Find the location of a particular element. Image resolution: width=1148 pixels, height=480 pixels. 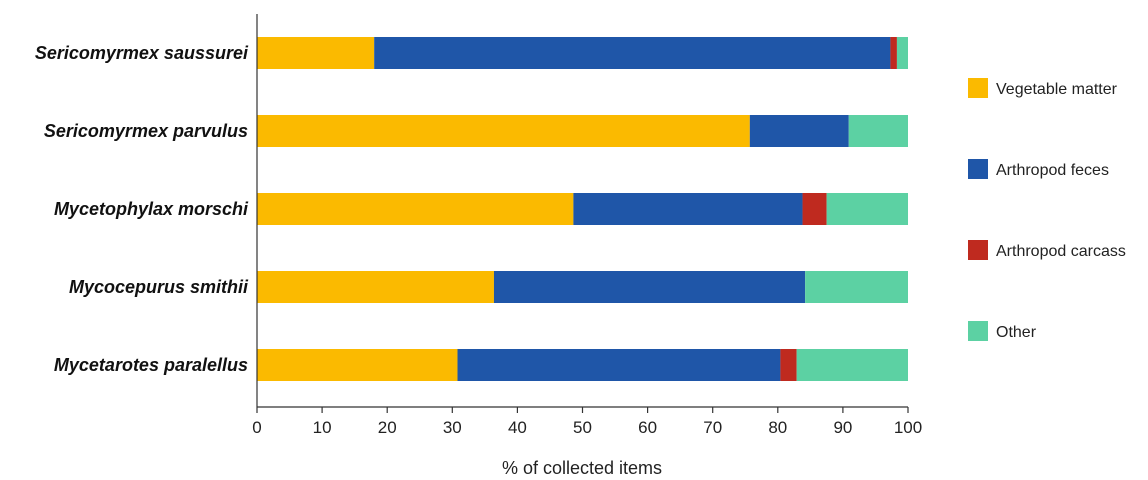

x-tick-label-90: 90 is located at coordinates (842, 427).